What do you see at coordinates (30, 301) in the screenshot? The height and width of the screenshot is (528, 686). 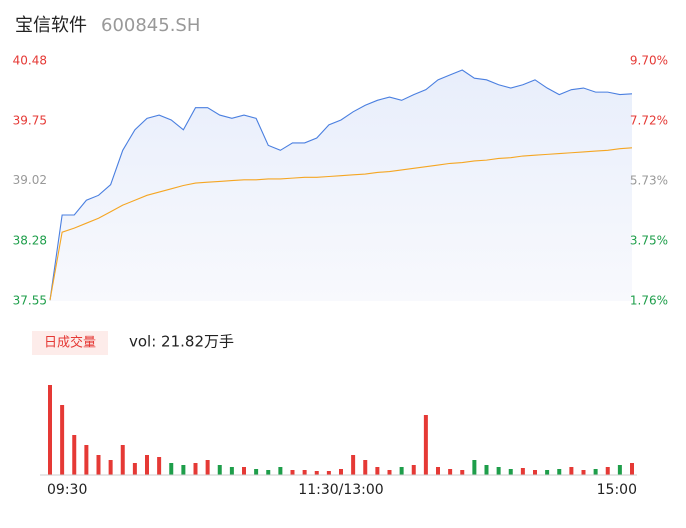 I see `y-tick-label: 37.55` at bounding box center [30, 301].